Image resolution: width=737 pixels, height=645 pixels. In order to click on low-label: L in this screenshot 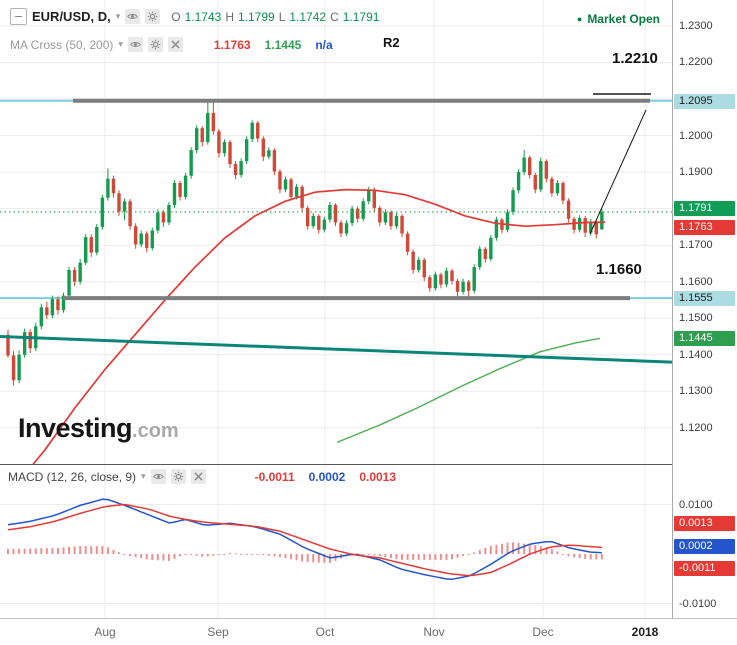, I will do `click(282, 16)`.